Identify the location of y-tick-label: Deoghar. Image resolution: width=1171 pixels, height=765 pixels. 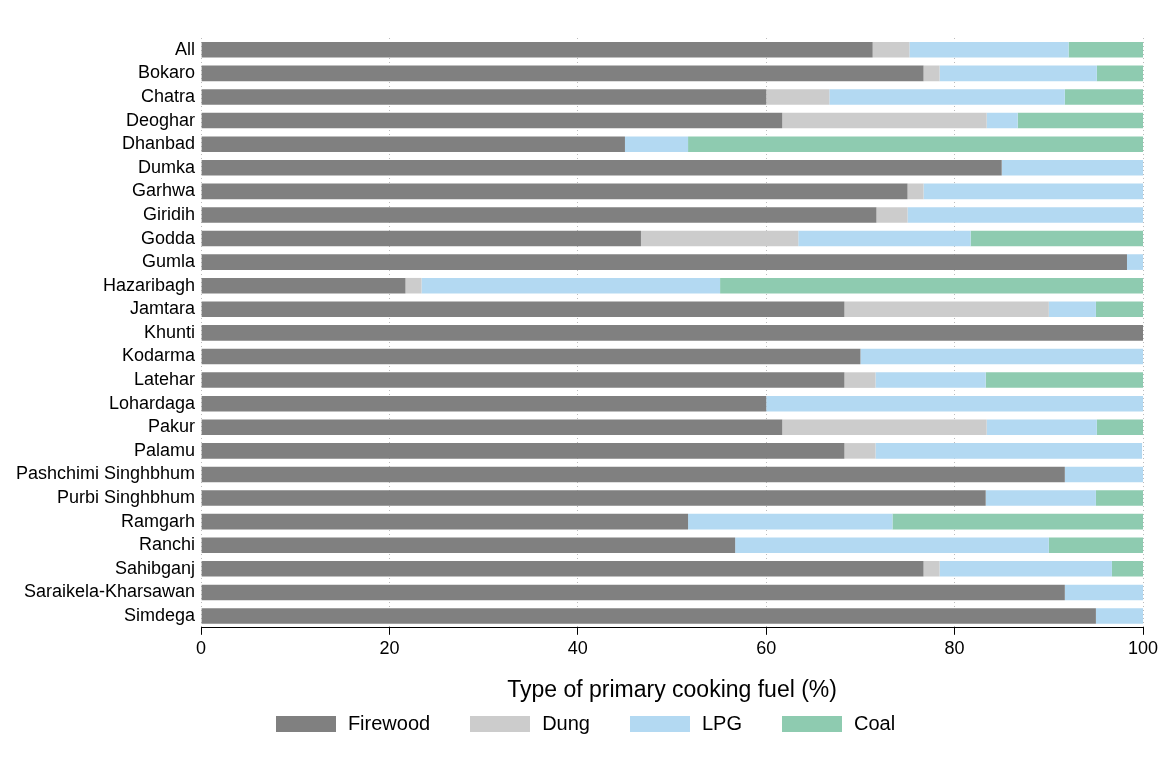
(161, 119).